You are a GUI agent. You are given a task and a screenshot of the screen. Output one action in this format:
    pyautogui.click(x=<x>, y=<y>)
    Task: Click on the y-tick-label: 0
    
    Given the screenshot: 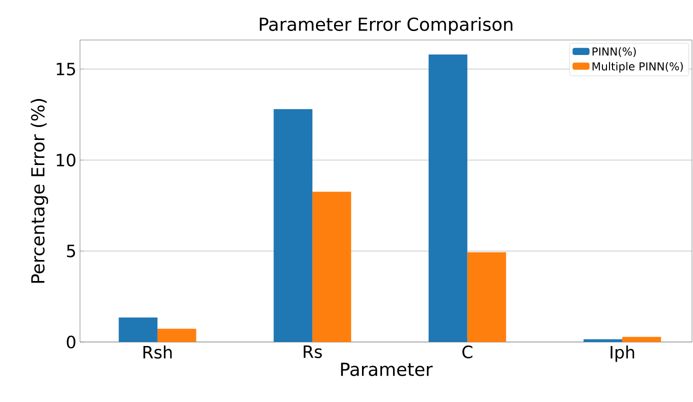 What is the action you would take?
    pyautogui.click(x=71, y=342)
    